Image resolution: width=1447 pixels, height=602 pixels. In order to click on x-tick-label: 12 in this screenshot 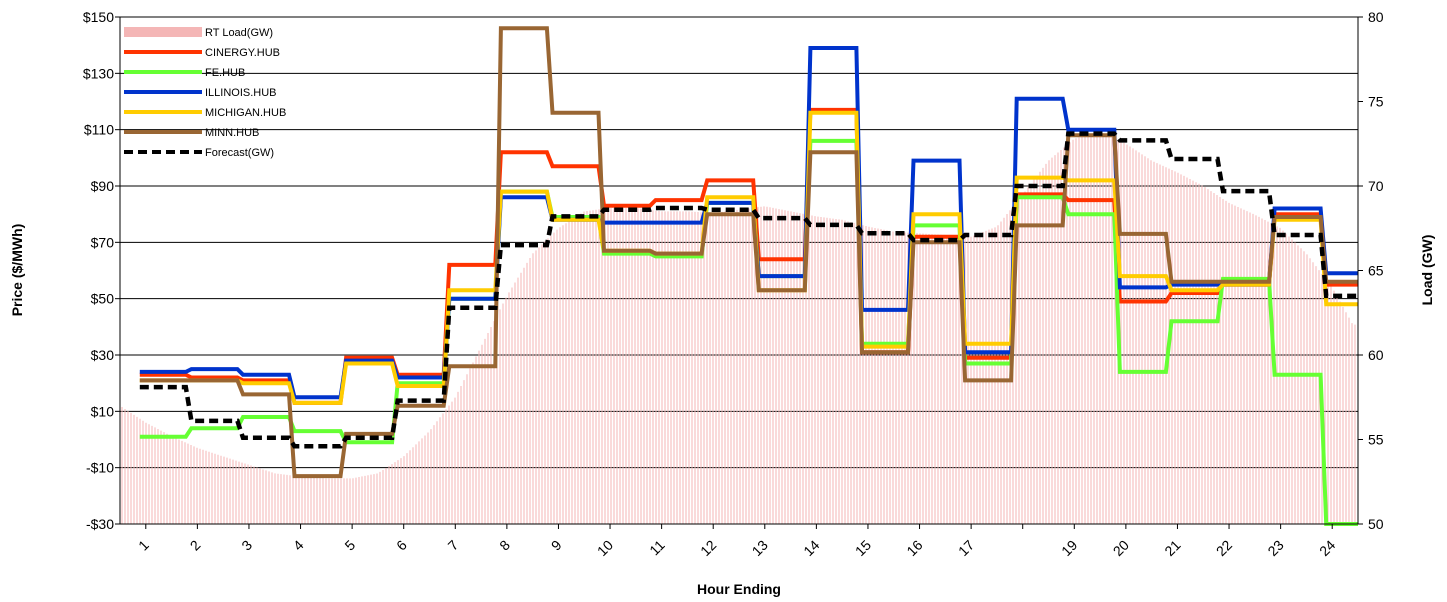, I will do `click(708, 548)`.